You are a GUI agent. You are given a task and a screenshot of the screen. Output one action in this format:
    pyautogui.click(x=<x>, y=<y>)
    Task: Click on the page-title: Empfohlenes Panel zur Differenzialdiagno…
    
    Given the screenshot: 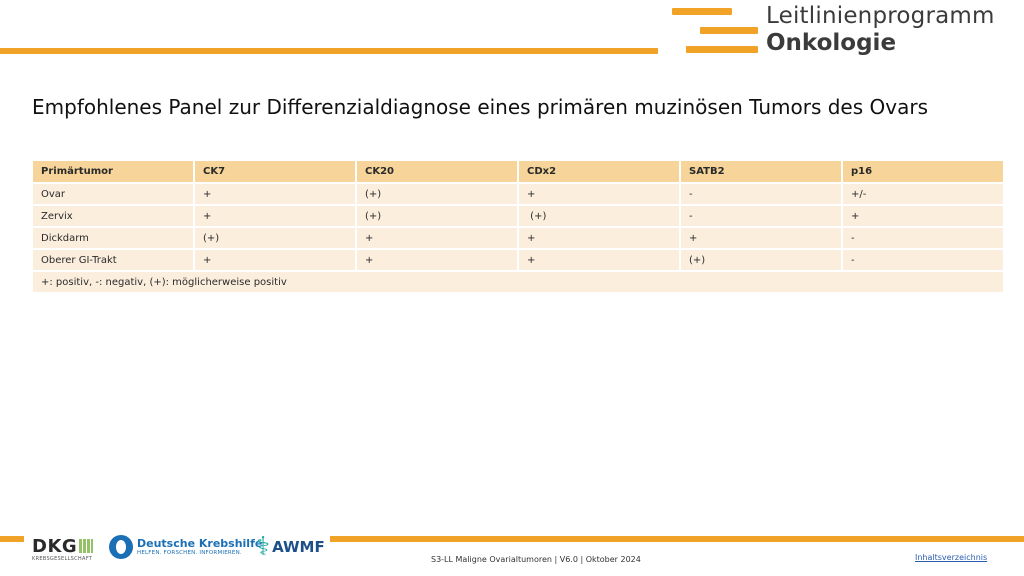 What is the action you would take?
    pyautogui.click(x=480, y=107)
    